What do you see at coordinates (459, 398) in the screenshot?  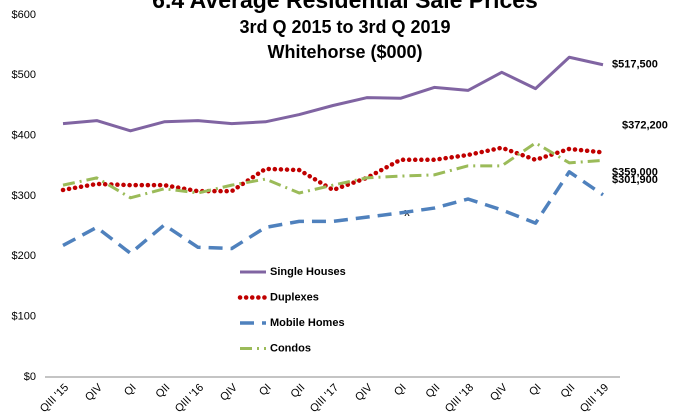 I see `x-tick-label: QIII '18` at bounding box center [459, 398].